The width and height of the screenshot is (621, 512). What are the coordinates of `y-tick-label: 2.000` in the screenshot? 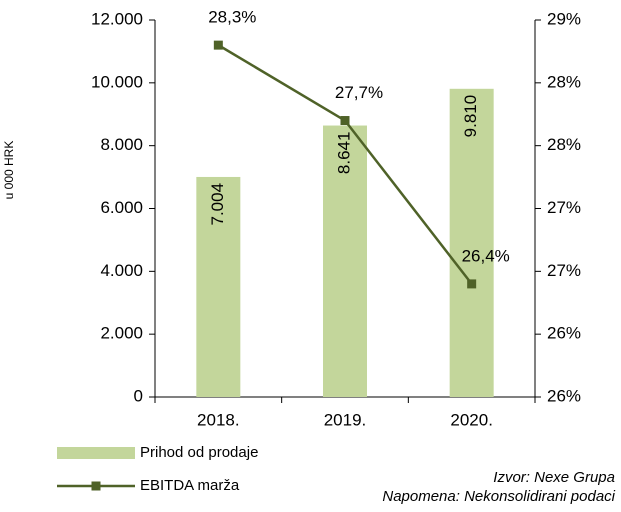 It's located at (121, 333).